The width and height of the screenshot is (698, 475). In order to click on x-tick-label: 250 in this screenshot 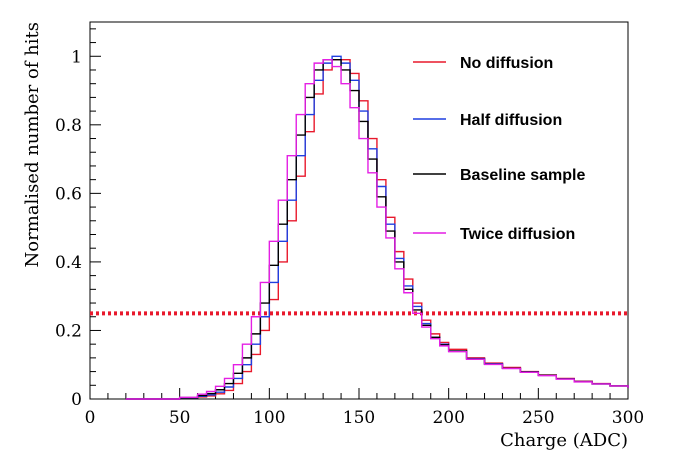, I will do `click(538, 418)`.